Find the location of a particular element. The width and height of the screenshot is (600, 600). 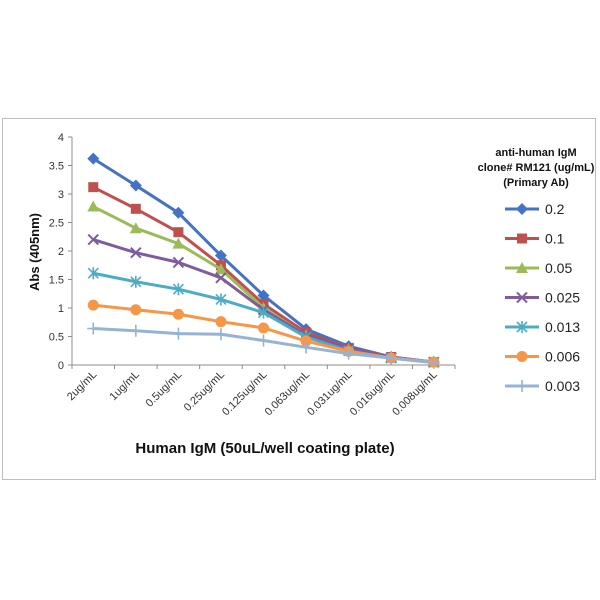

x-tick-label: 2ug/mL is located at coordinates (82, 386).